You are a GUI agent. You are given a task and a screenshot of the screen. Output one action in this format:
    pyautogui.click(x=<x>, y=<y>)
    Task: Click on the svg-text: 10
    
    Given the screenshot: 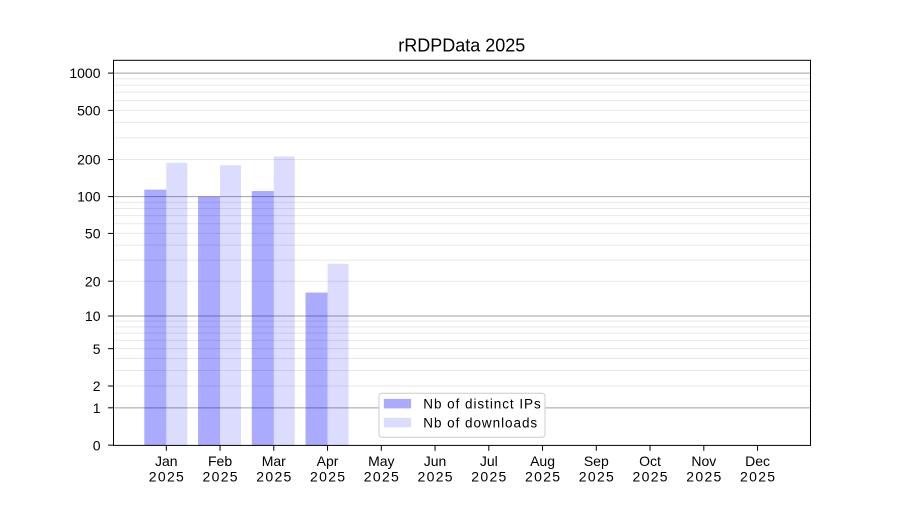 What is the action you would take?
    pyautogui.click(x=93, y=316)
    